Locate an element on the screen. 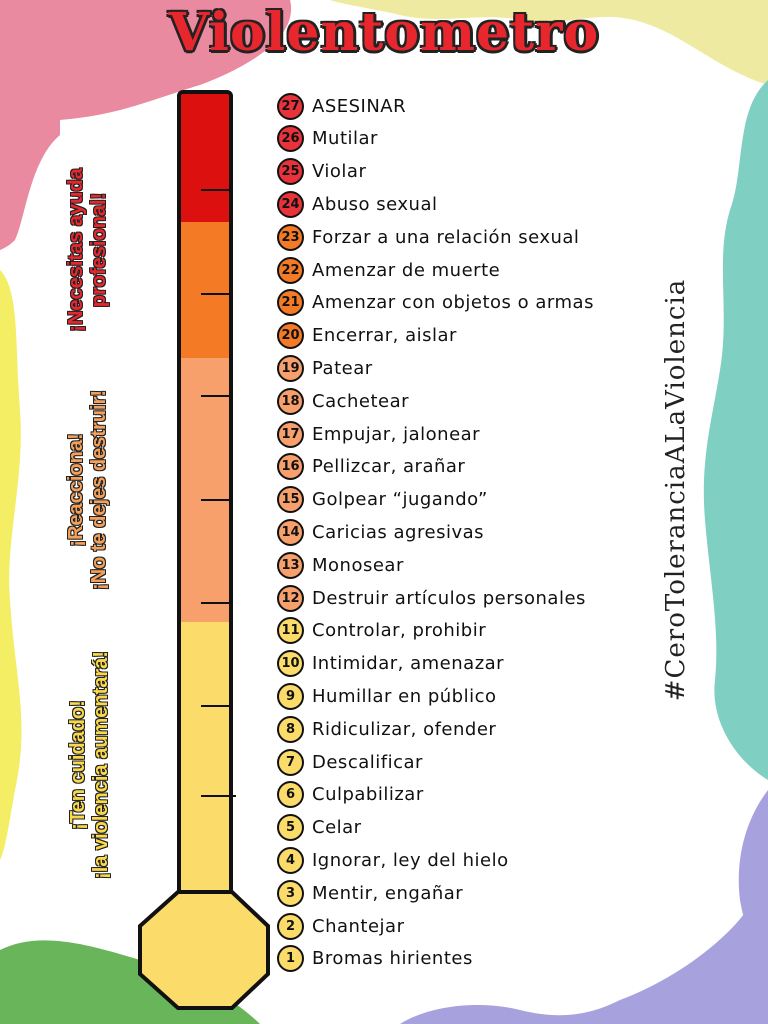  level-label: Monosear is located at coordinates (358, 565).